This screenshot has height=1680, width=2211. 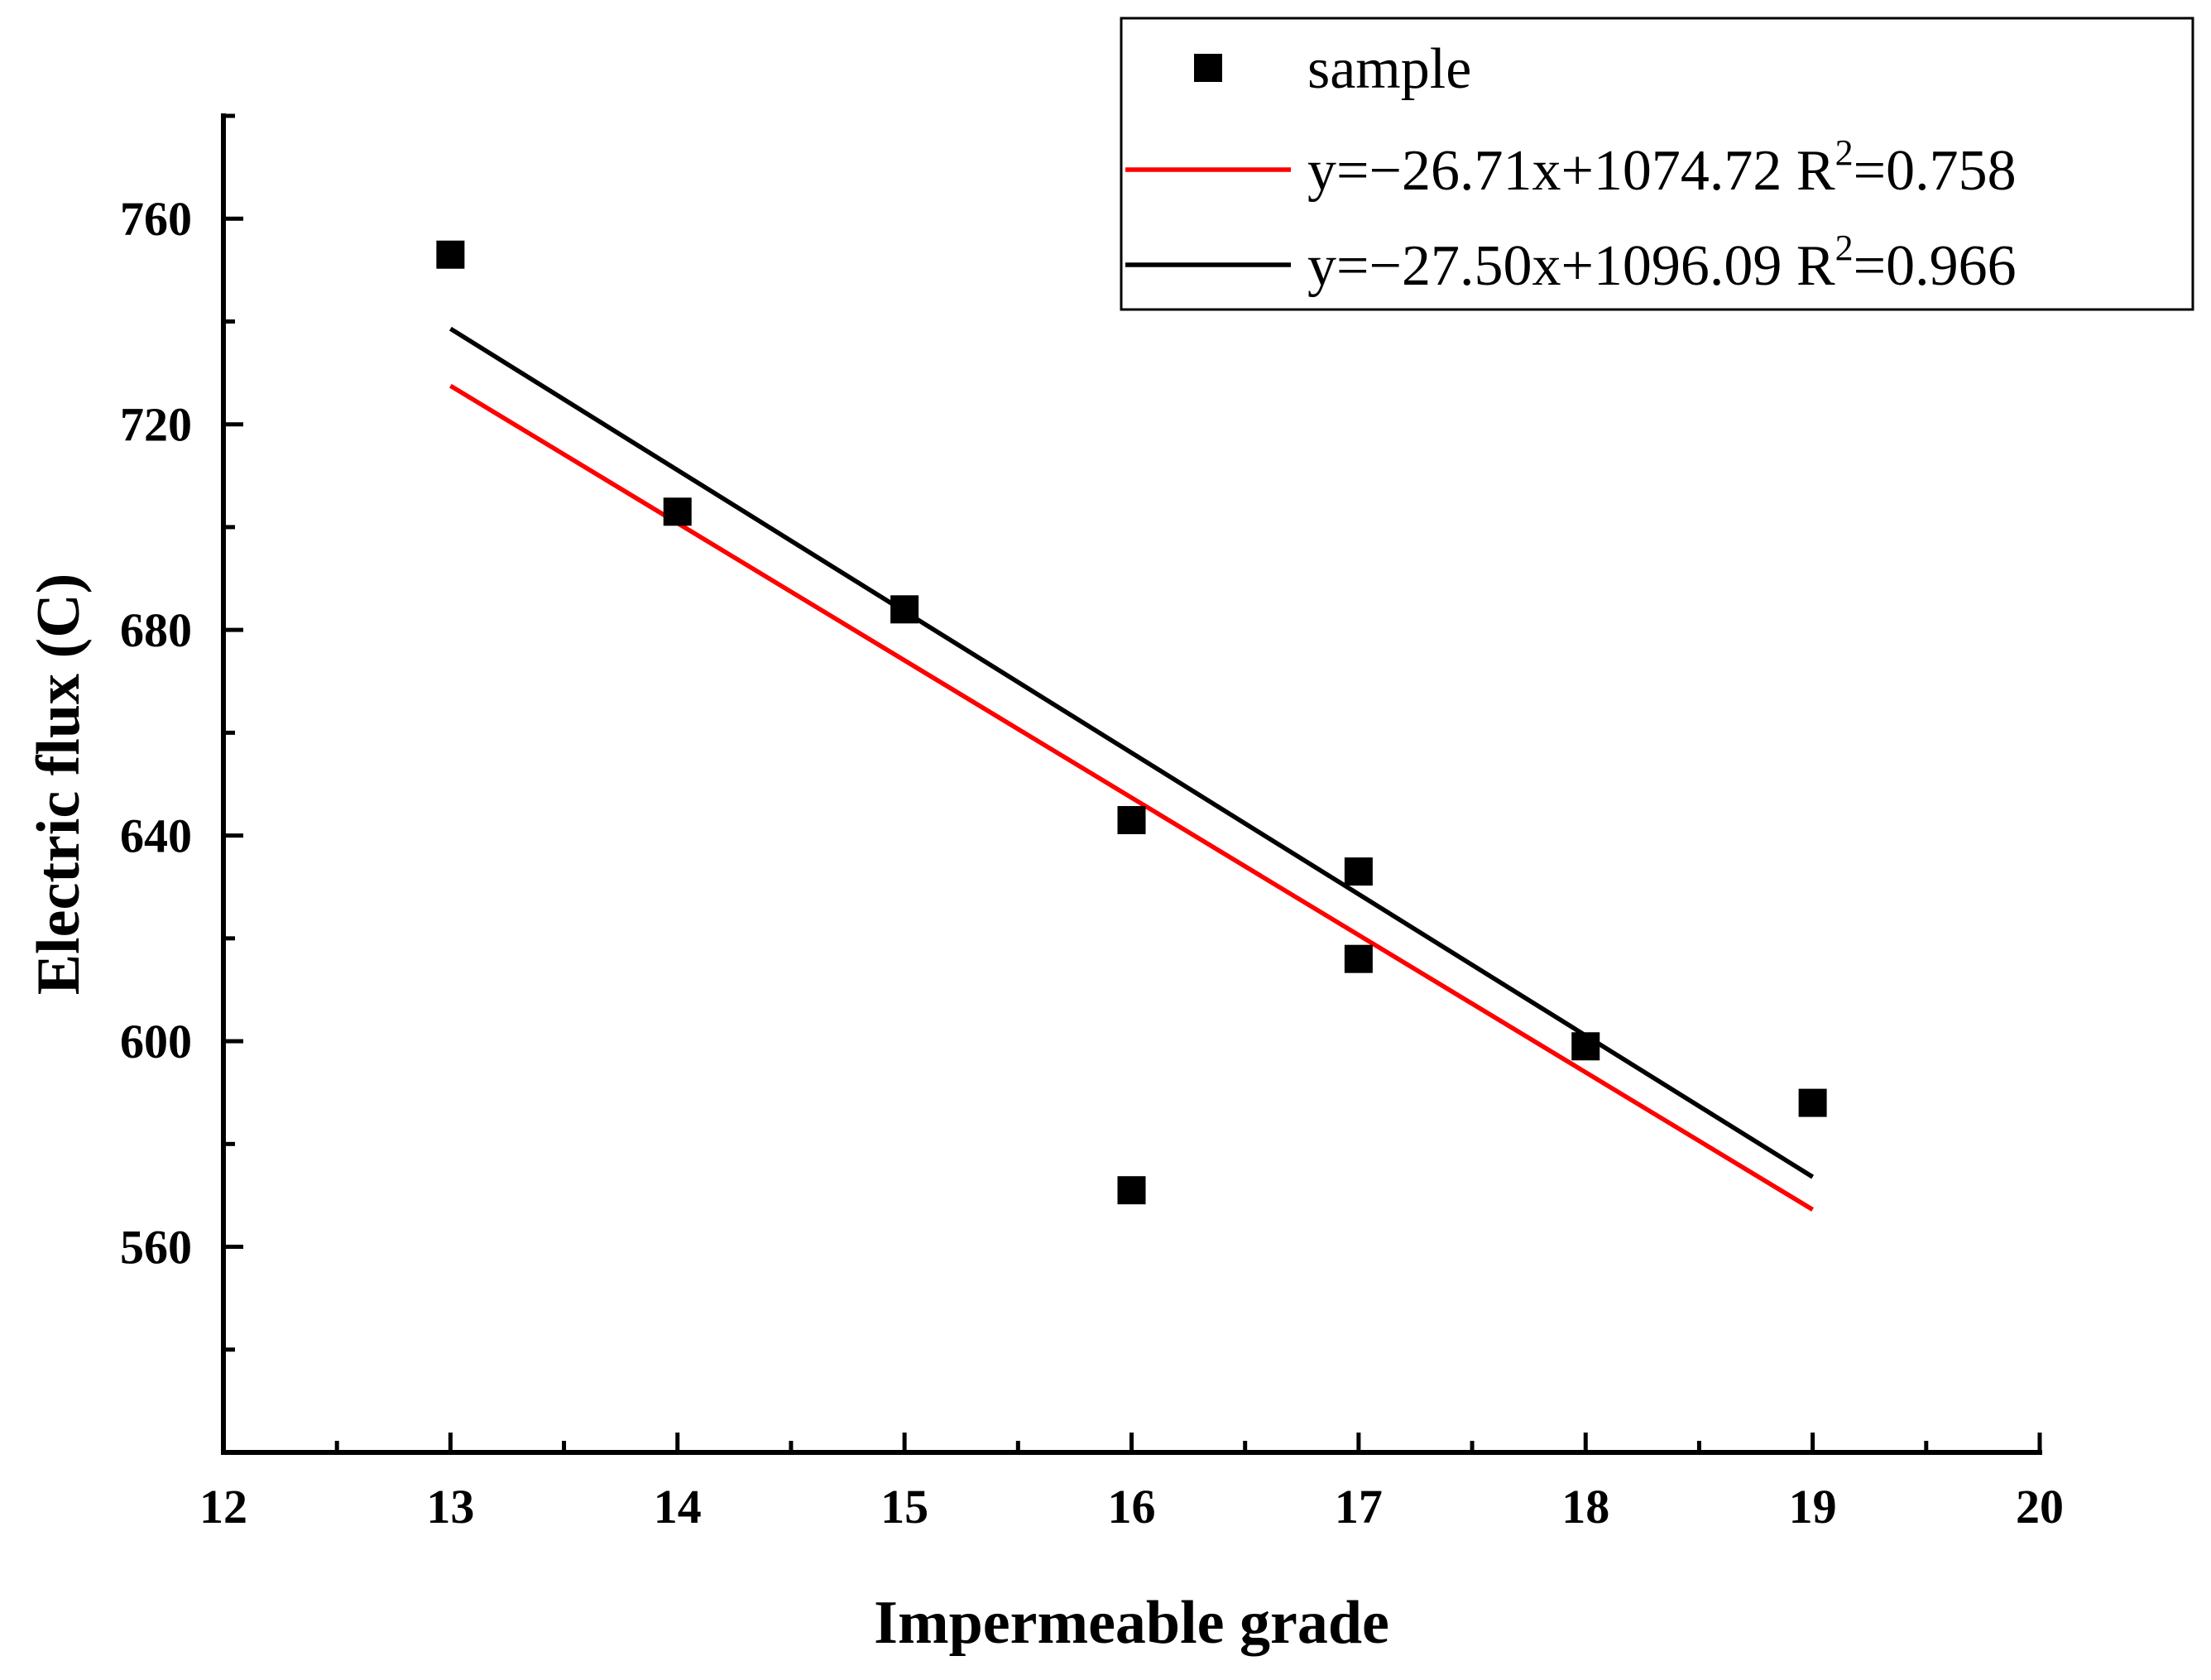 What do you see at coordinates (904, 1507) in the screenshot?
I see `x-tick-label: 15` at bounding box center [904, 1507].